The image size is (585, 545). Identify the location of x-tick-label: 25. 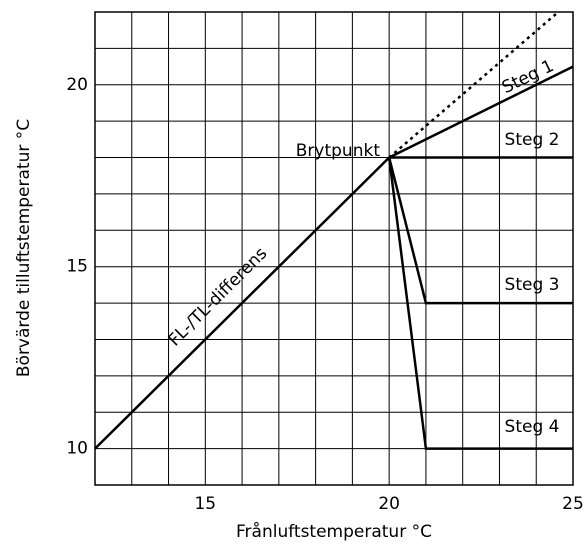
(573, 504).